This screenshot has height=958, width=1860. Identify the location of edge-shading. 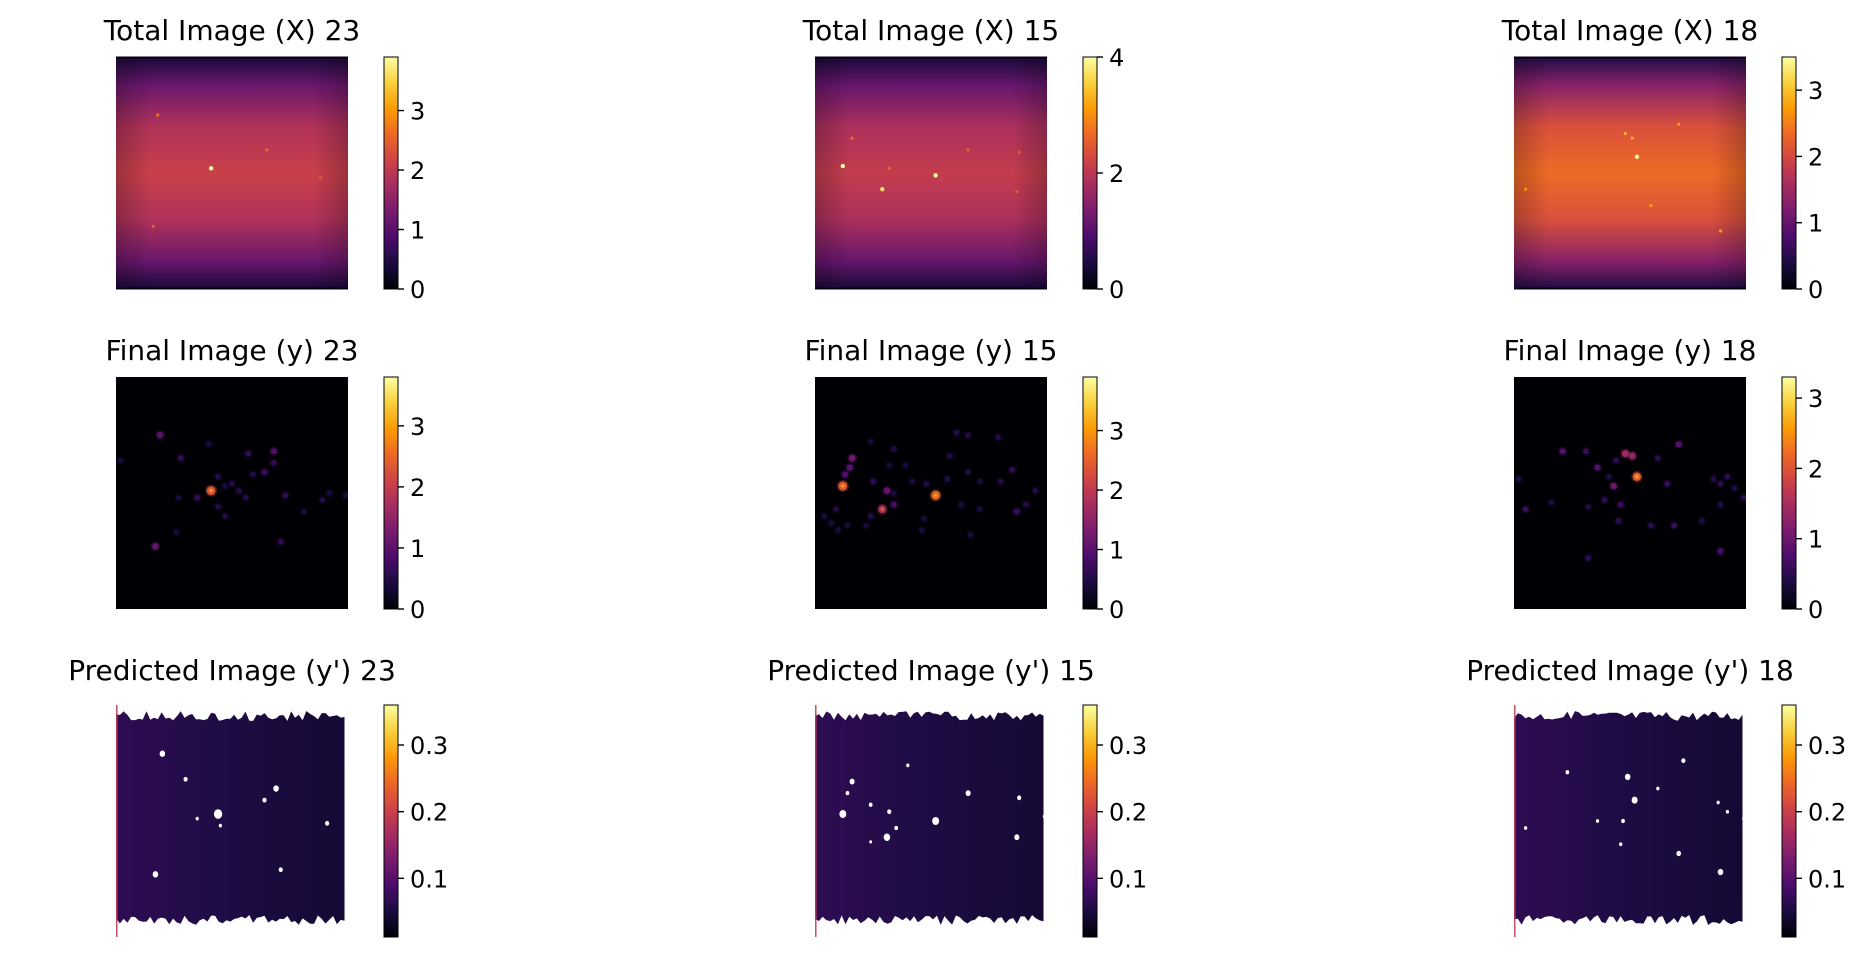
(931, 173).